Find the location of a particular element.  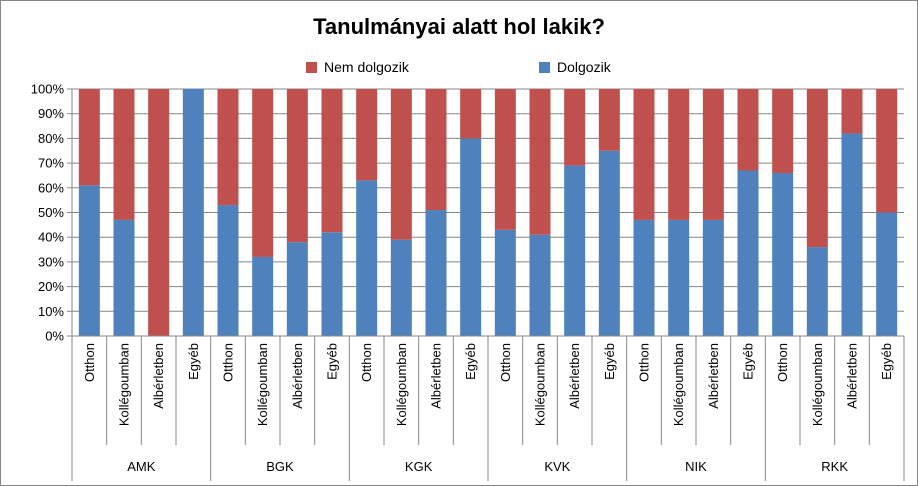

x-group-label: KGK is located at coordinates (419, 466).